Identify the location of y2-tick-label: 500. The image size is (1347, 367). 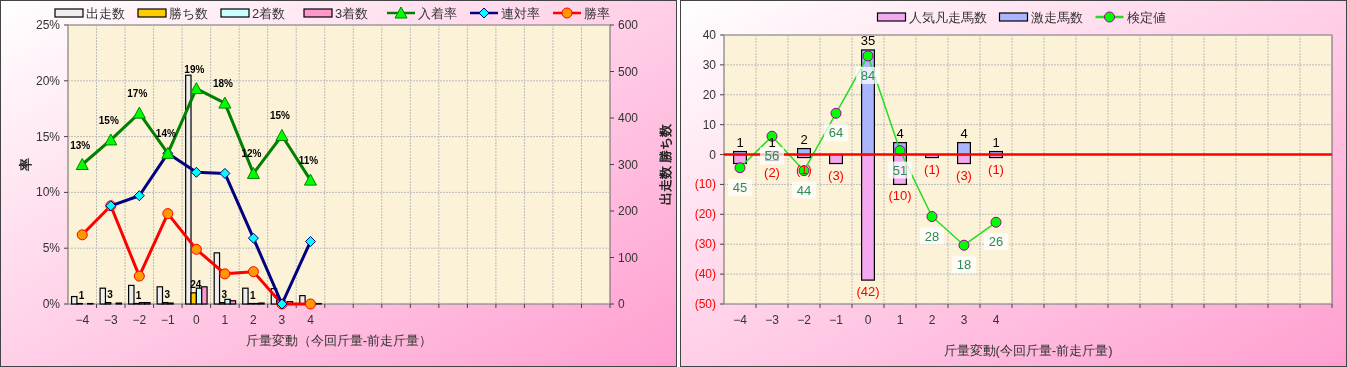
(628, 71).